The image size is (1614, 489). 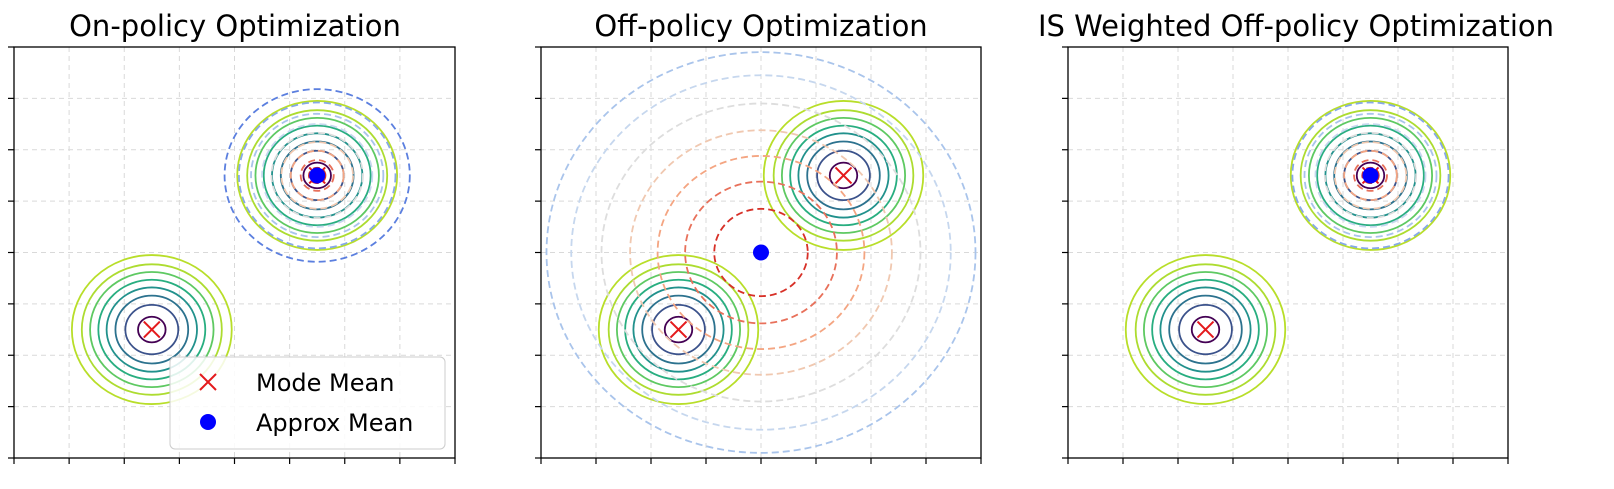 What do you see at coordinates (208, 422) in the screenshot?
I see `legend-marker-dot` at bounding box center [208, 422].